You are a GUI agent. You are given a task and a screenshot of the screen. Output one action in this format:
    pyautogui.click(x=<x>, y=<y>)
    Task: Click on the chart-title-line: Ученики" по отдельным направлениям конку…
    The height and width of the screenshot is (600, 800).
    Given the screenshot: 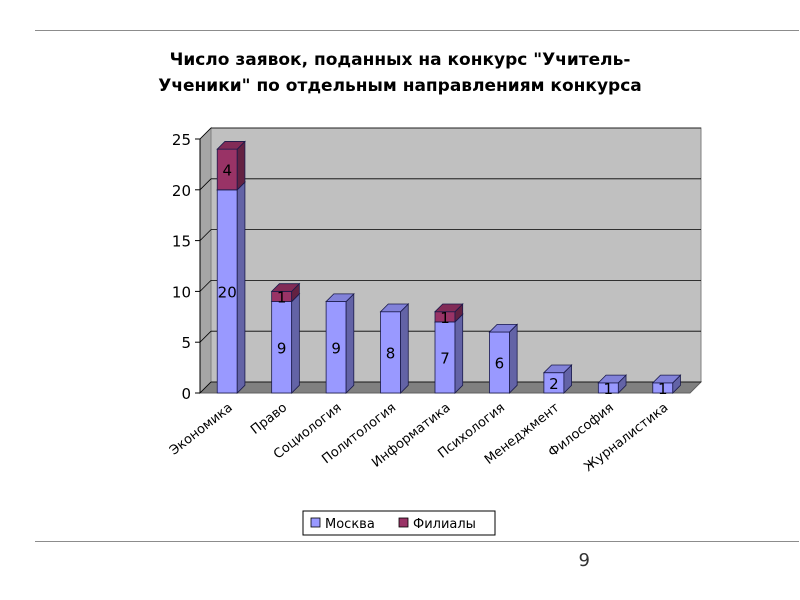 What is the action you would take?
    pyautogui.click(x=400, y=86)
    